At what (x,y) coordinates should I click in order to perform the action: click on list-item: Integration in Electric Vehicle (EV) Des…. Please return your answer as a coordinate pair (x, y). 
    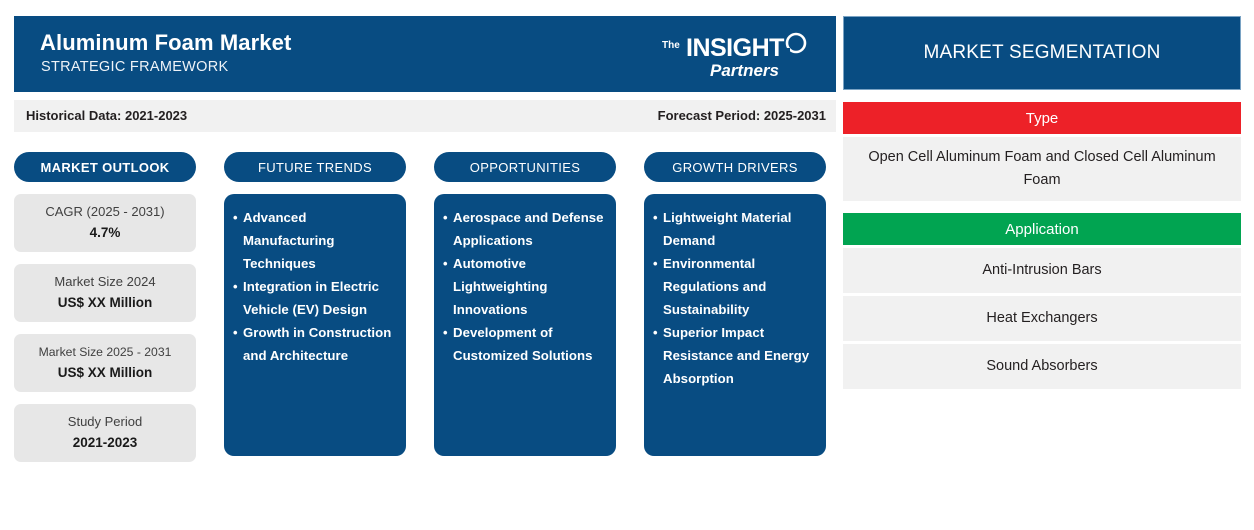
    Looking at the image, I should click on (314, 298).